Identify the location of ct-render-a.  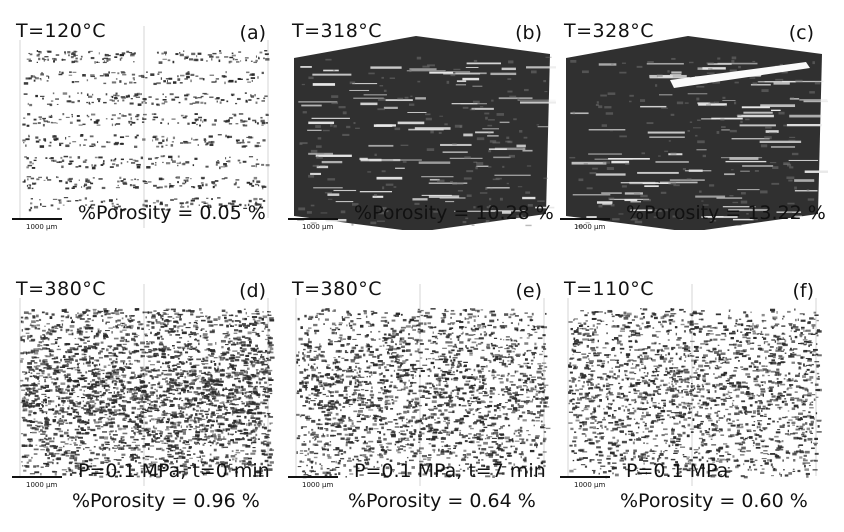
(144, 127).